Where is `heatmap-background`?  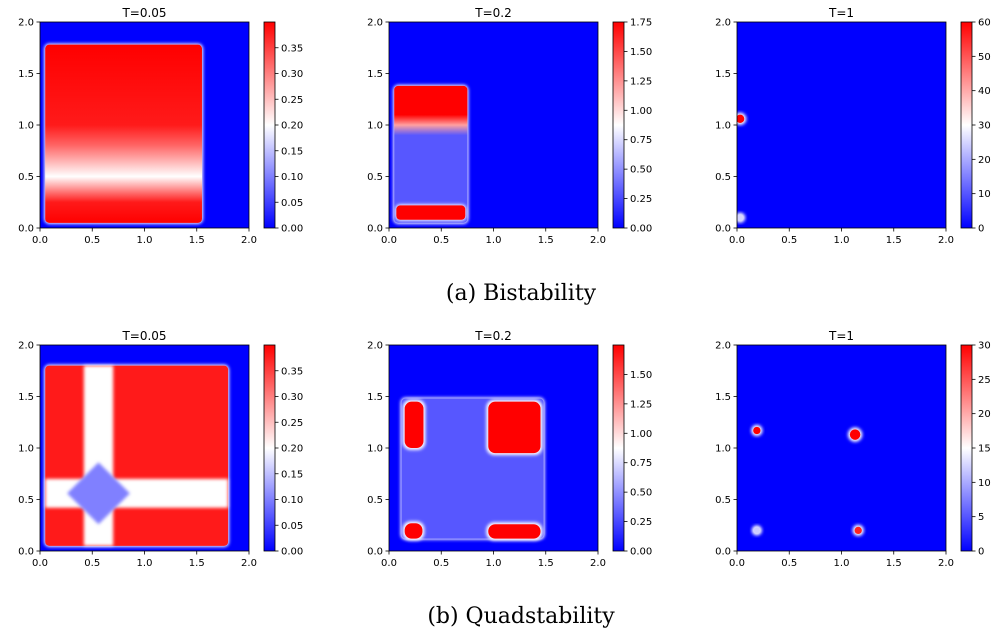 heatmap-background is located at coordinates (841, 125).